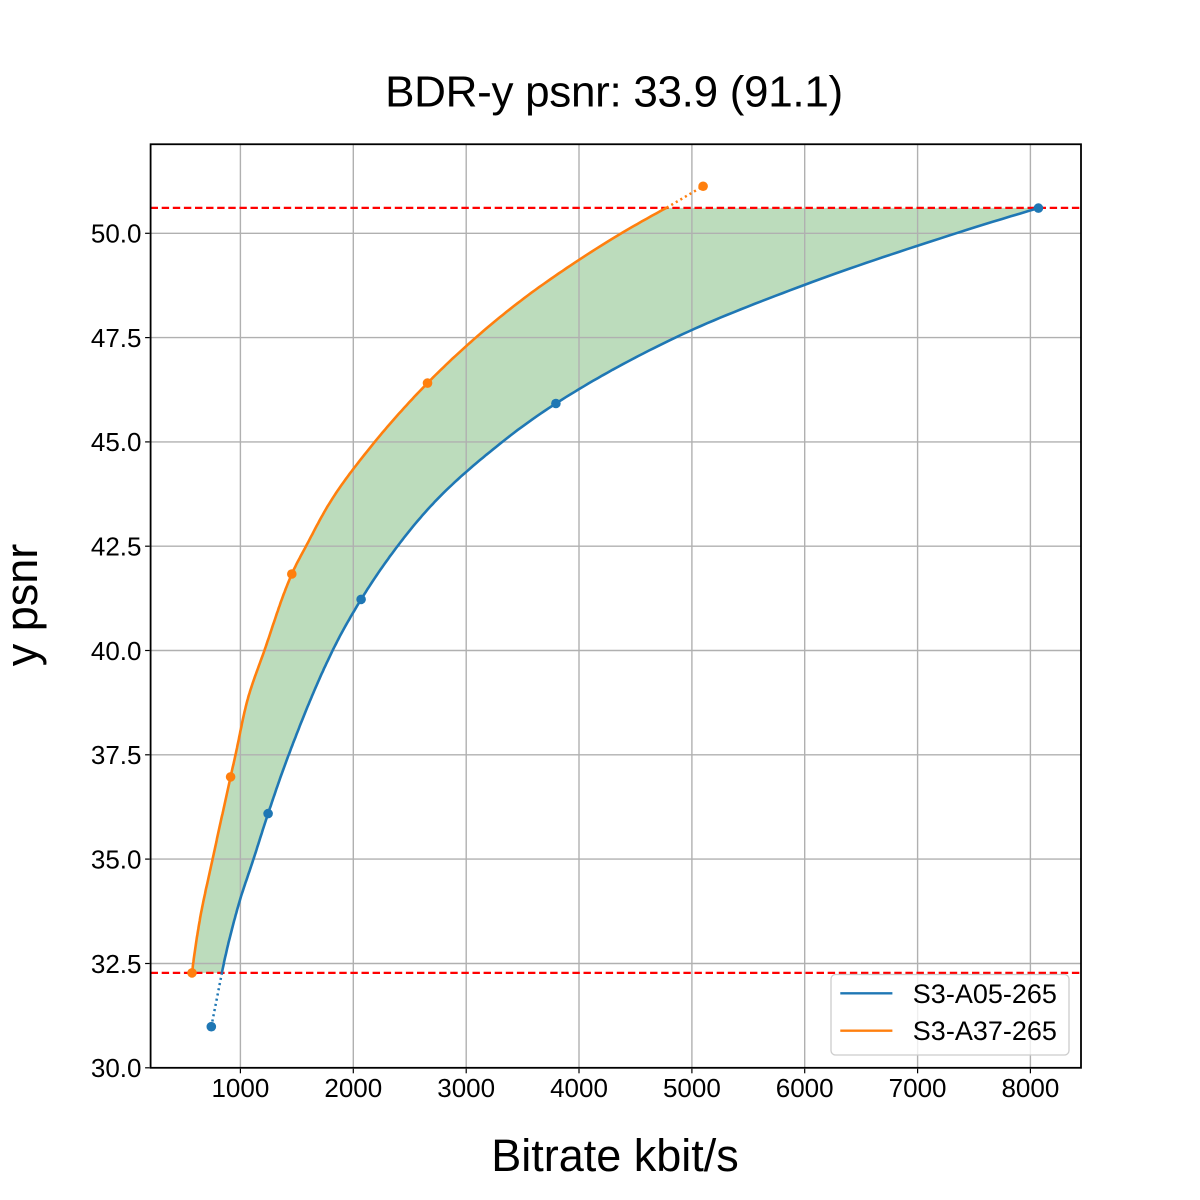 Image resolution: width=1200 pixels, height=1200 pixels. What do you see at coordinates (116, 234) in the screenshot?
I see `svg-text: 50.0` at bounding box center [116, 234].